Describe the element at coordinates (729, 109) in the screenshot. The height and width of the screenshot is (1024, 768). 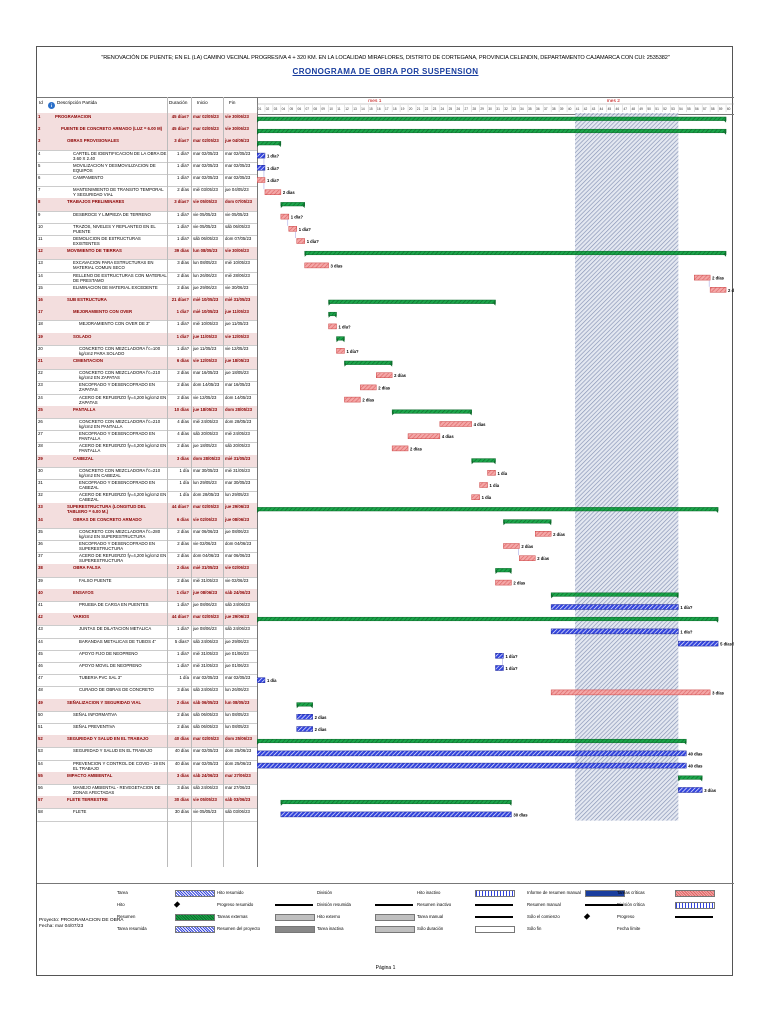
I see `day-tick-label: 60` at that location.